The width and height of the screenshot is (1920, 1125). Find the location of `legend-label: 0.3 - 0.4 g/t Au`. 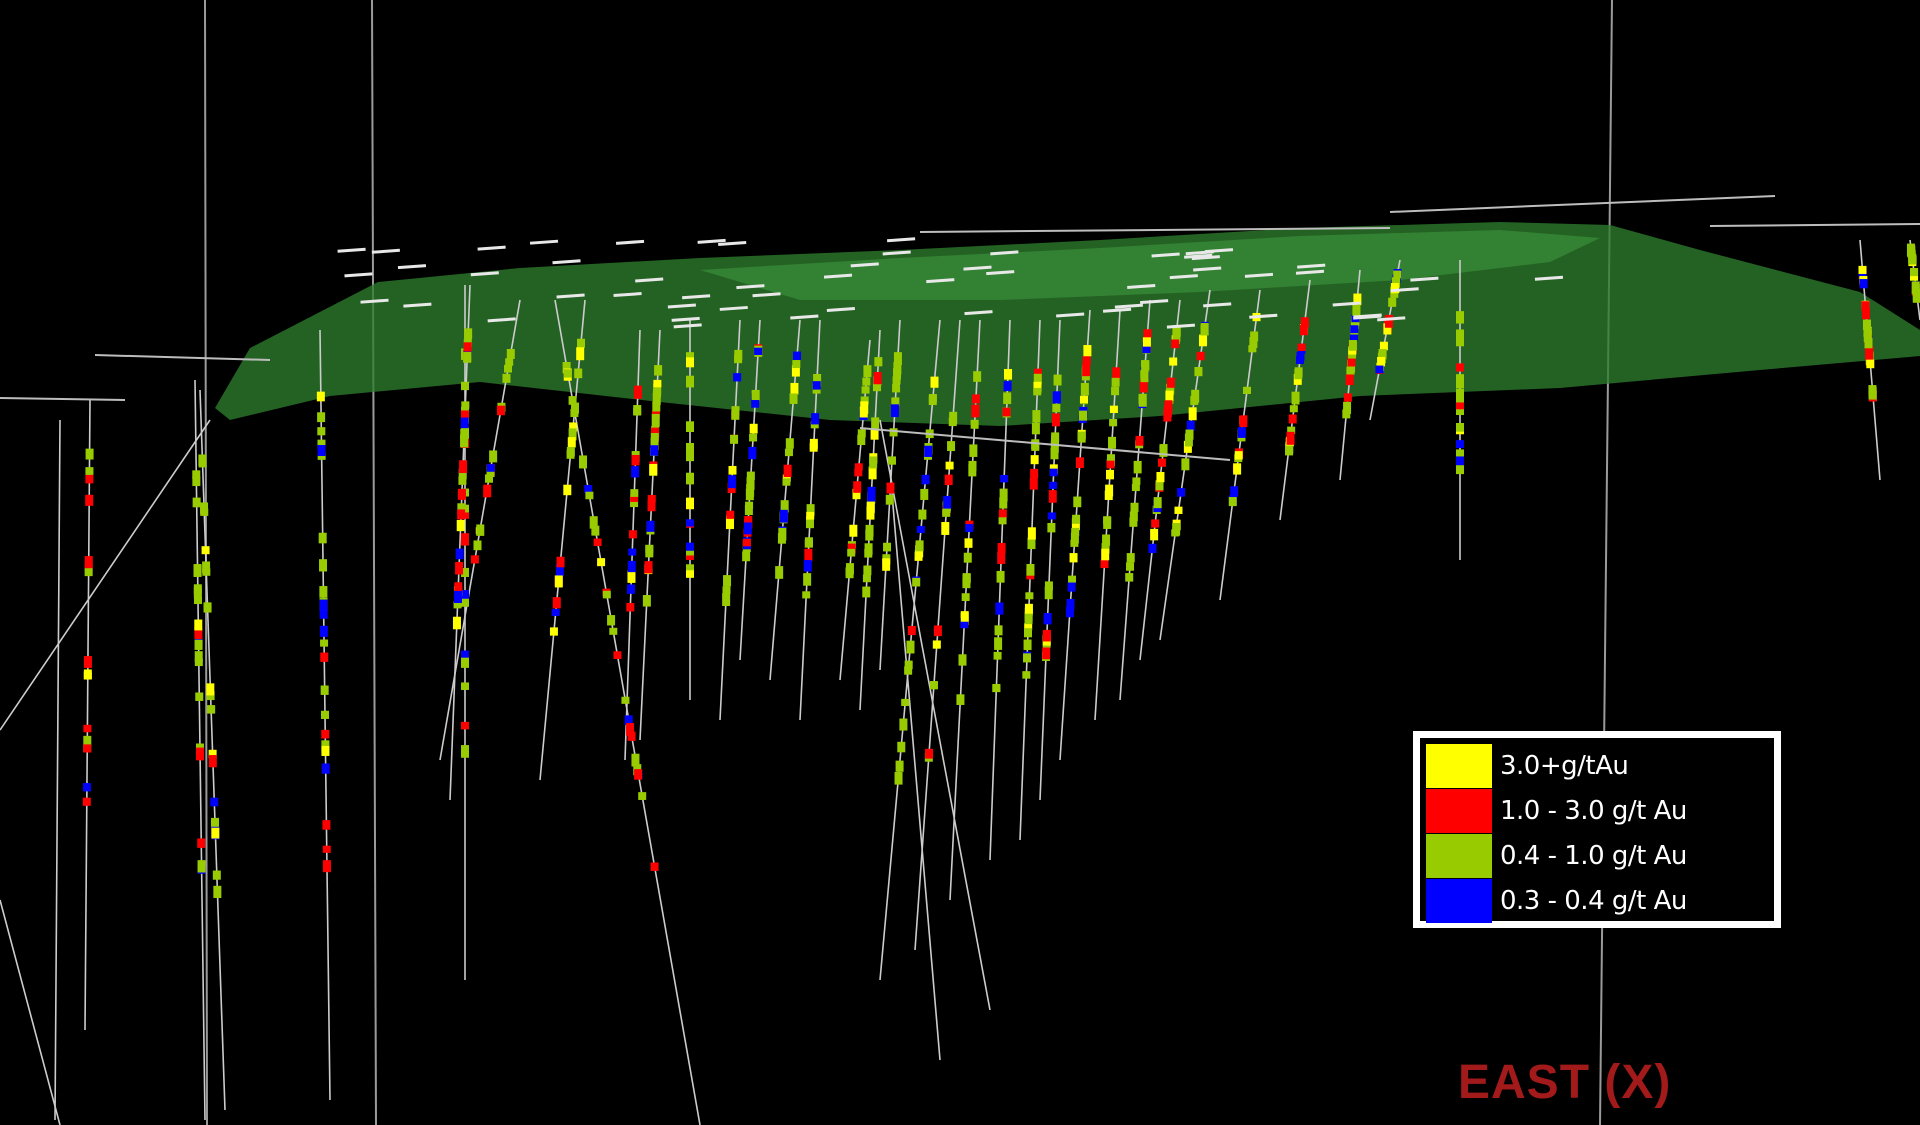

legend-label: 0.3 - 0.4 g/t Au is located at coordinates (1593, 901).